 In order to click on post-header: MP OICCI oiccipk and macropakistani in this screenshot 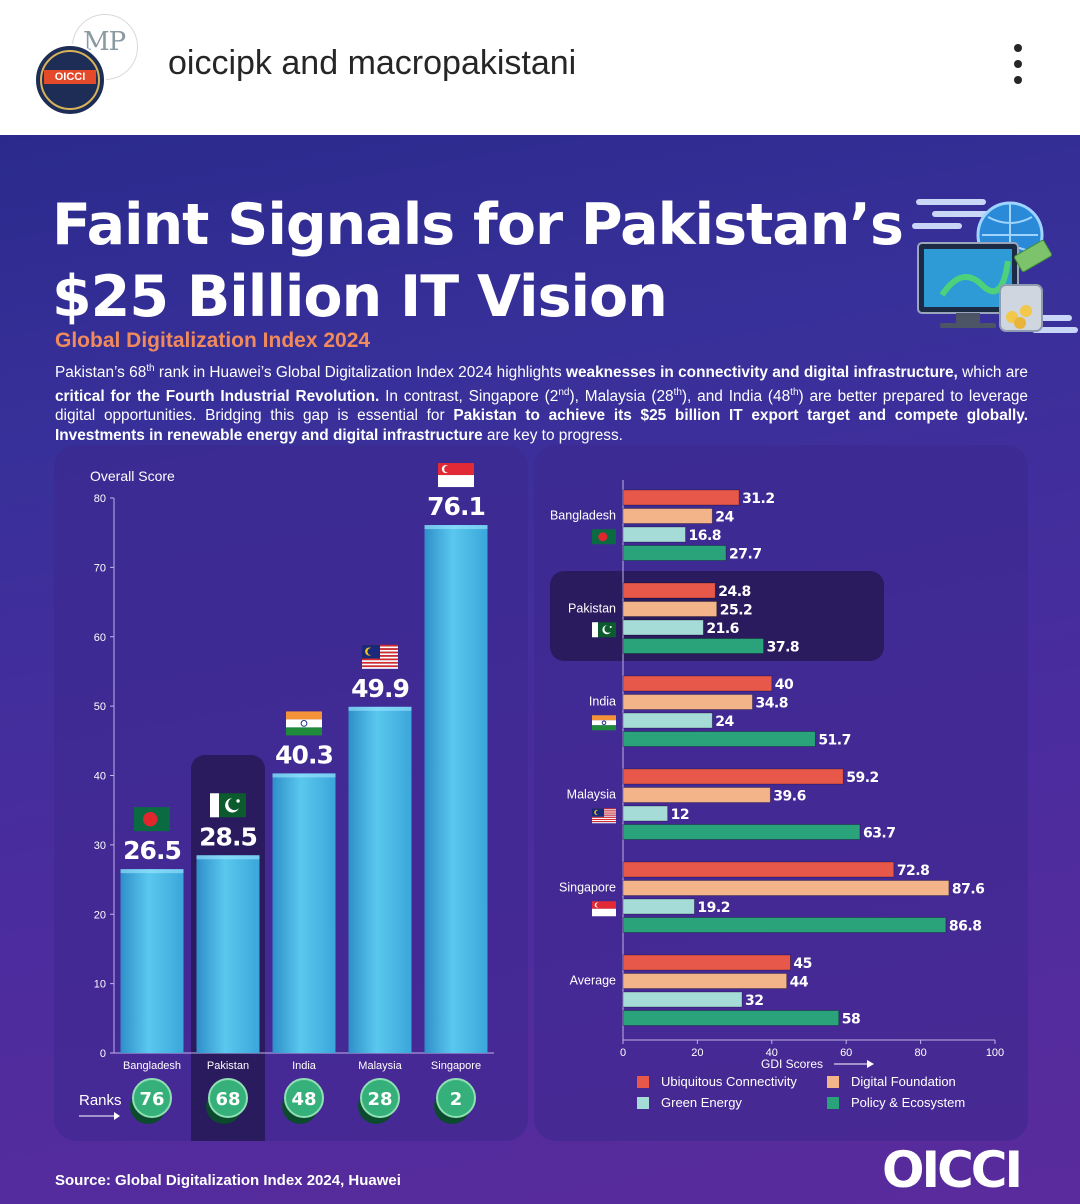, I will do `click(540, 67)`.